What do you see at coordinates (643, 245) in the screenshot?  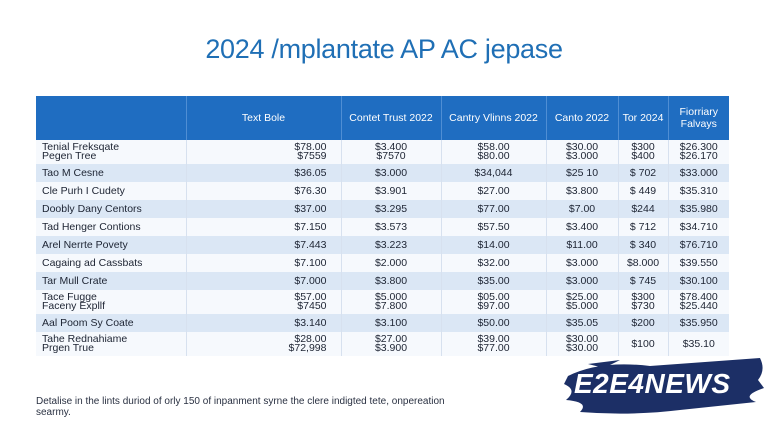 I see `table-cell: $ 340` at bounding box center [643, 245].